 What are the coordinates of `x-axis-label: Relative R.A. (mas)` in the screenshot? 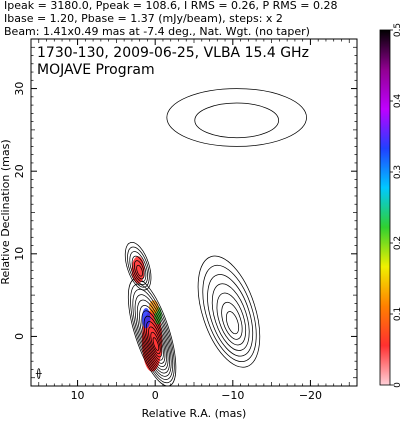 It's located at (194, 413).